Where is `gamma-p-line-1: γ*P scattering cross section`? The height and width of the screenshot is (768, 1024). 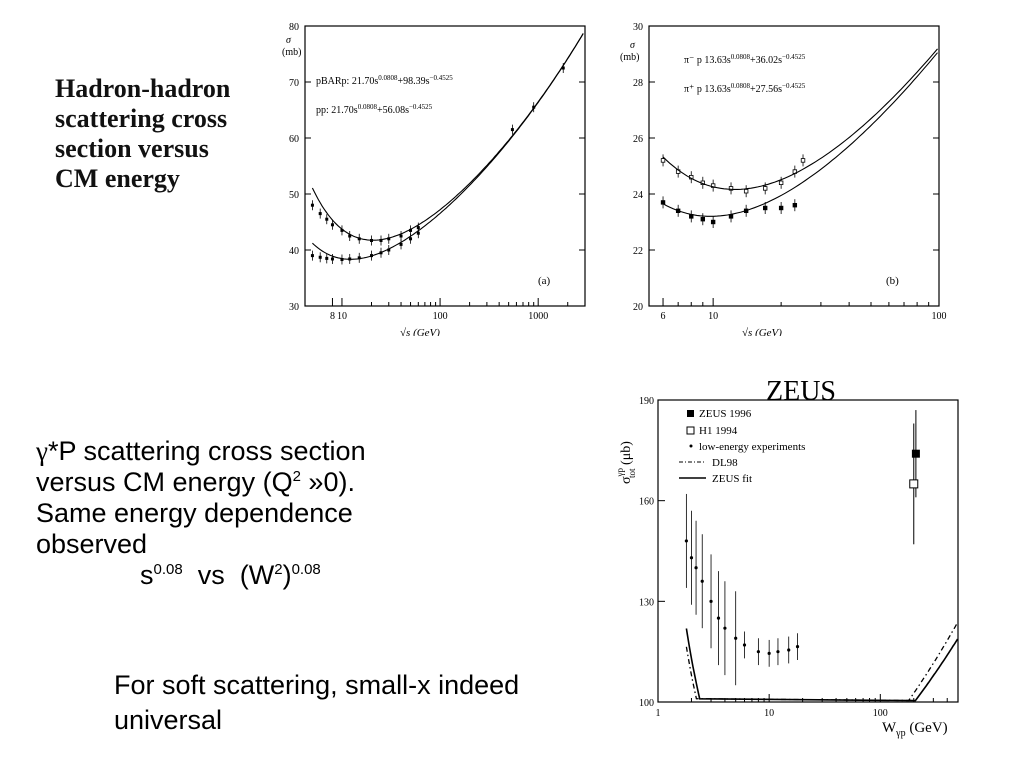
gamma-p-line-1: γ*P scattering cross section is located at coordinates (256, 451).